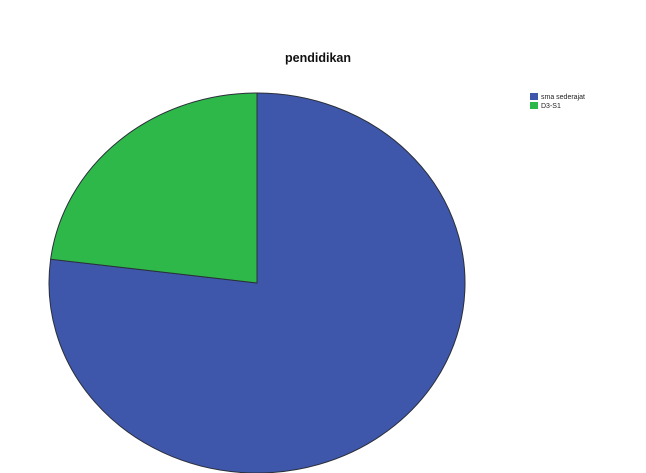 This screenshot has width=646, height=473. I want to click on legend-entry-d3-s1: D3-S1, so click(545, 106).